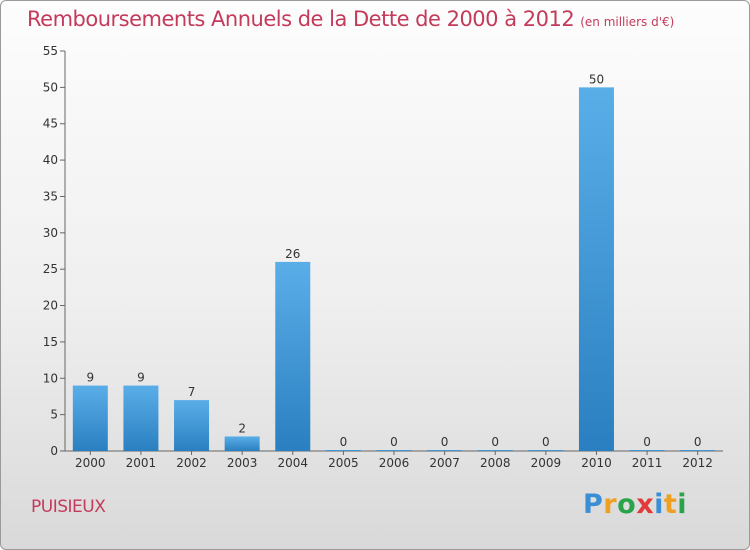 The height and width of the screenshot is (550, 750). Describe the element at coordinates (141, 378) in the screenshot. I see `value-label-2001: 9` at that location.